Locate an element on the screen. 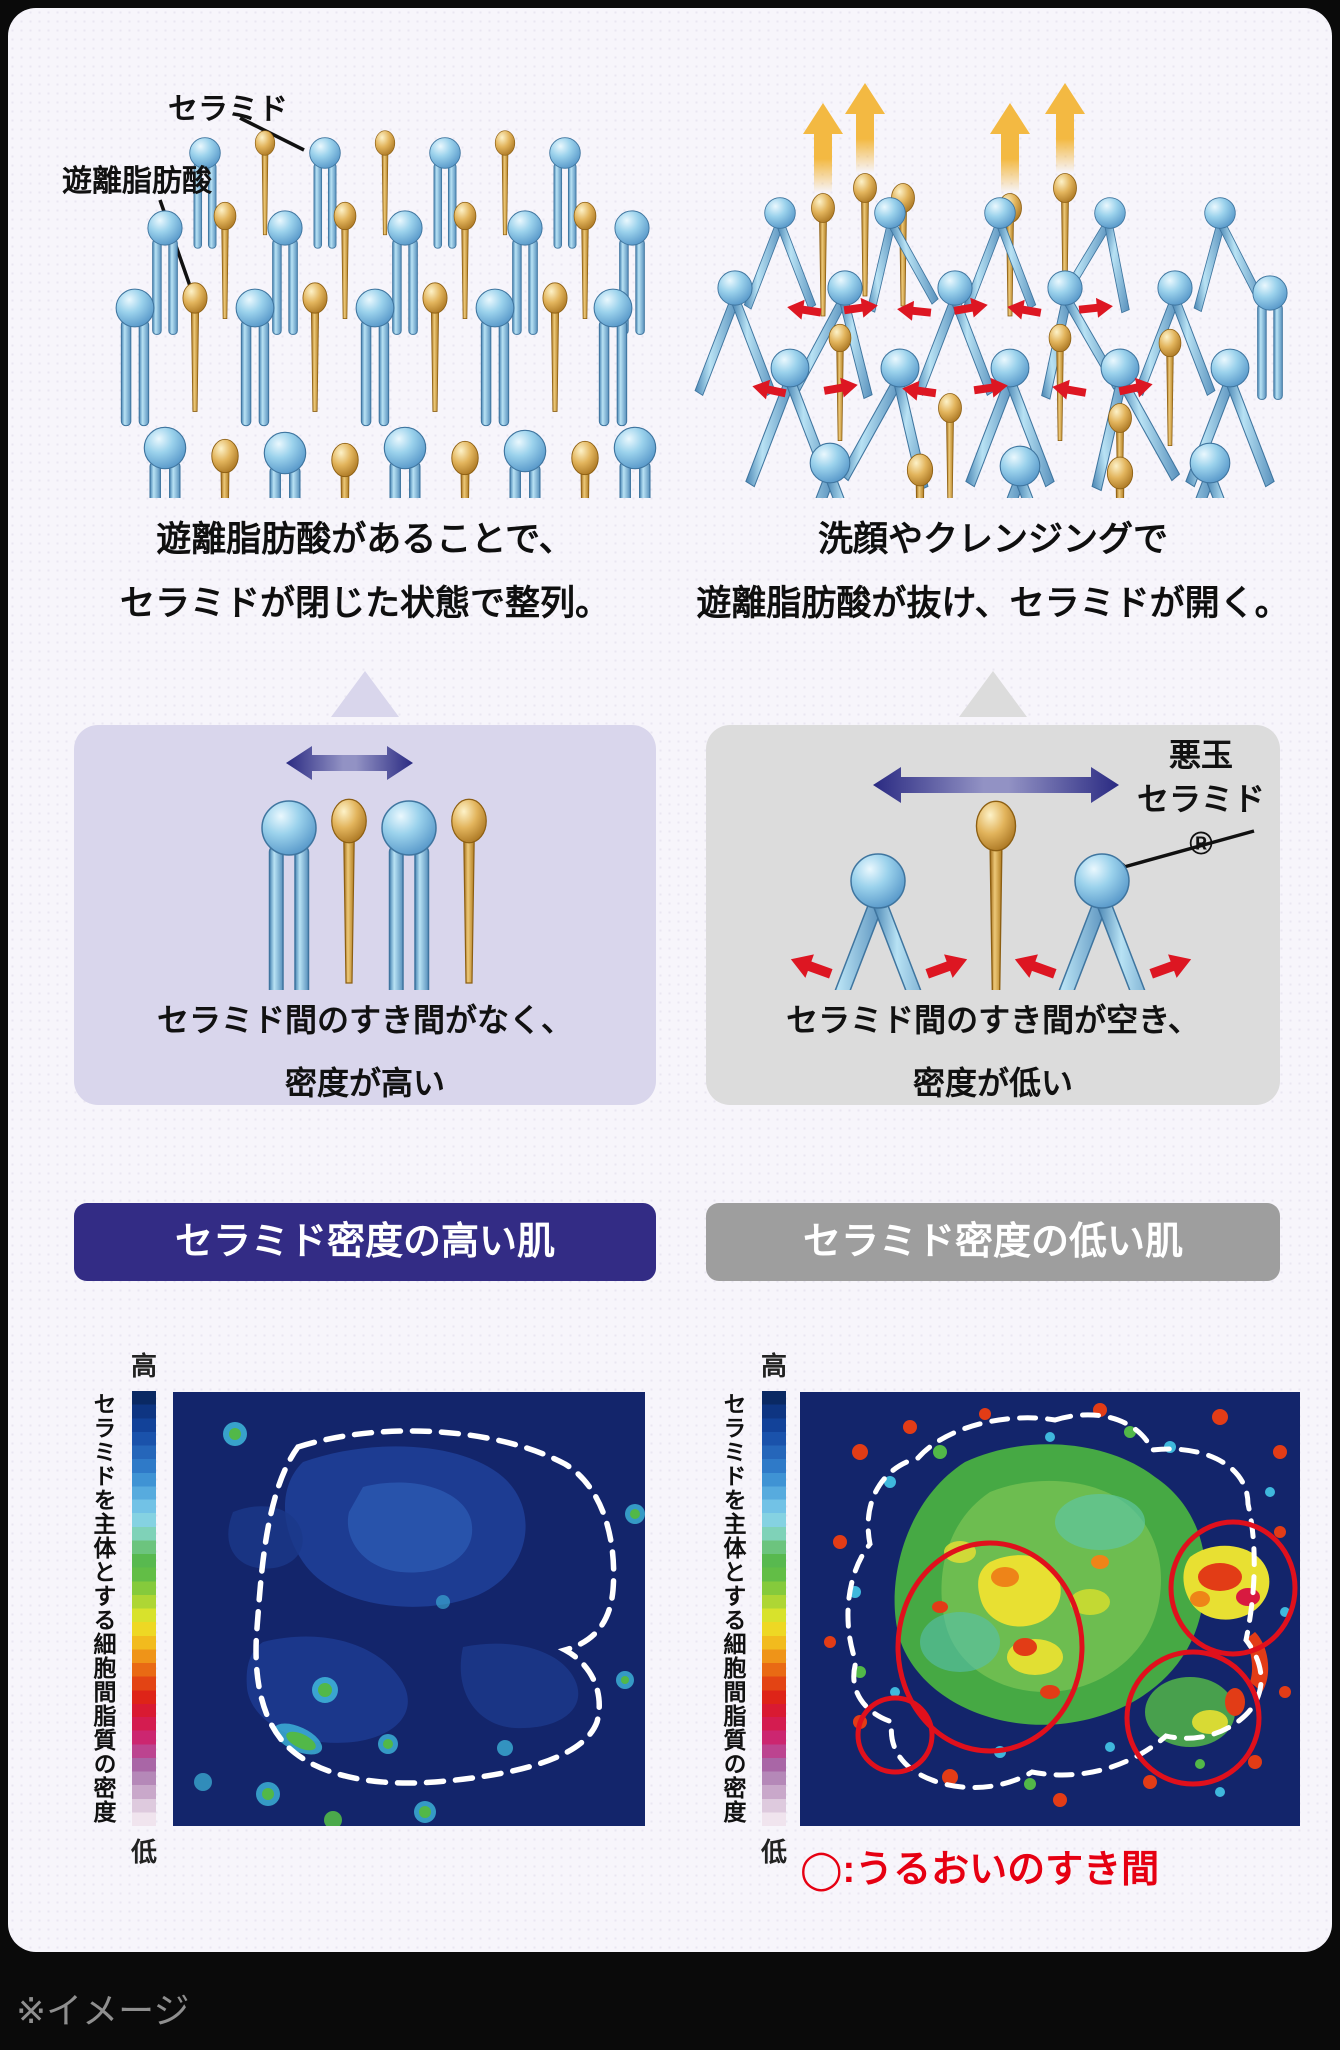 The height and width of the screenshot is (2050, 1340). low-density-text-line2: 密度が低い is located at coordinates (992, 1083).